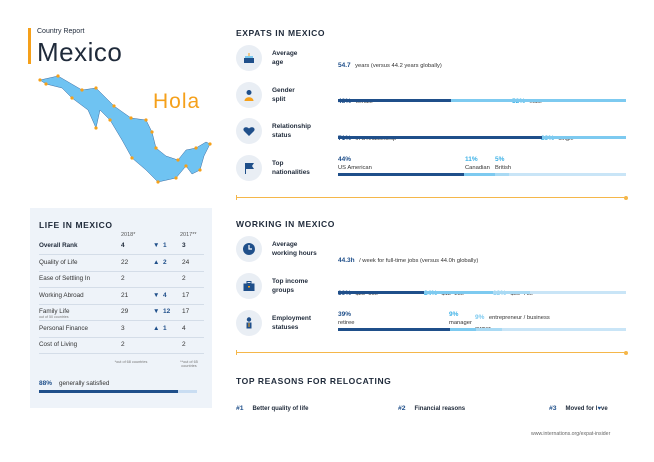  Describe the element at coordinates (188, 235) in the screenshot. I see `col-head-2017: 2017**` at that location.